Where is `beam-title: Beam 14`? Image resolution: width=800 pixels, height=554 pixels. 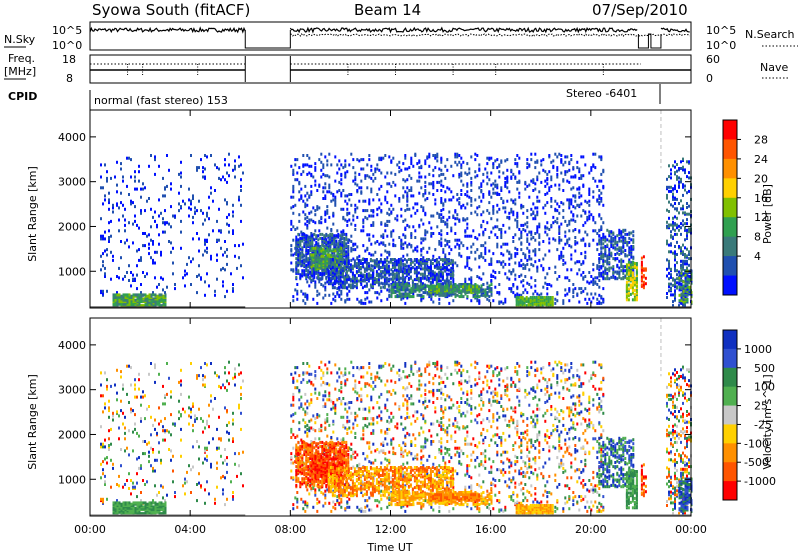 beam-title: Beam 14 is located at coordinates (387, 10).